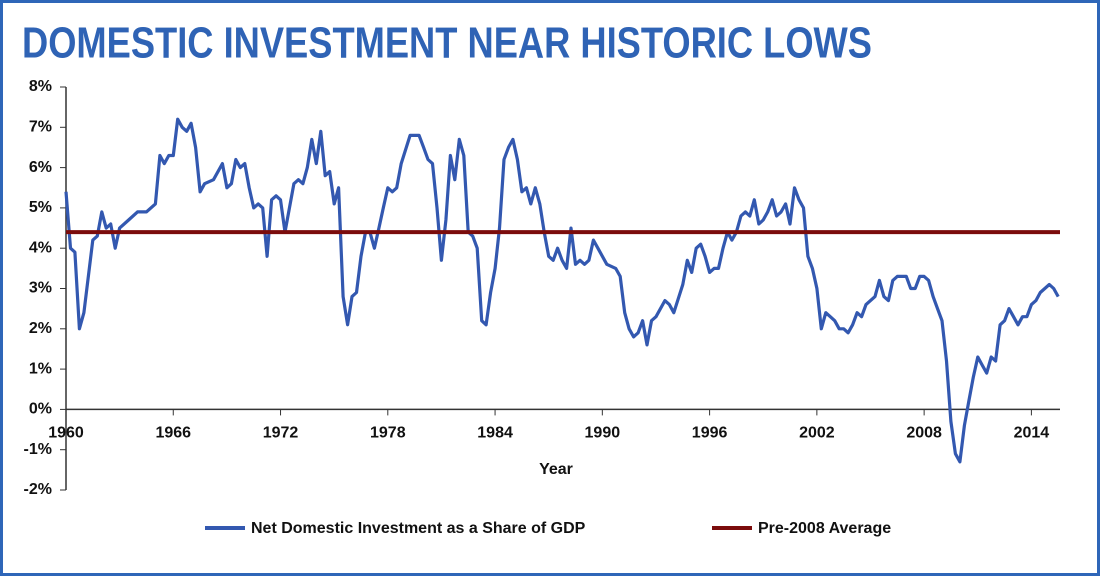  What do you see at coordinates (281, 433) in the screenshot?
I see `x-tick-label: 1972` at bounding box center [281, 433].